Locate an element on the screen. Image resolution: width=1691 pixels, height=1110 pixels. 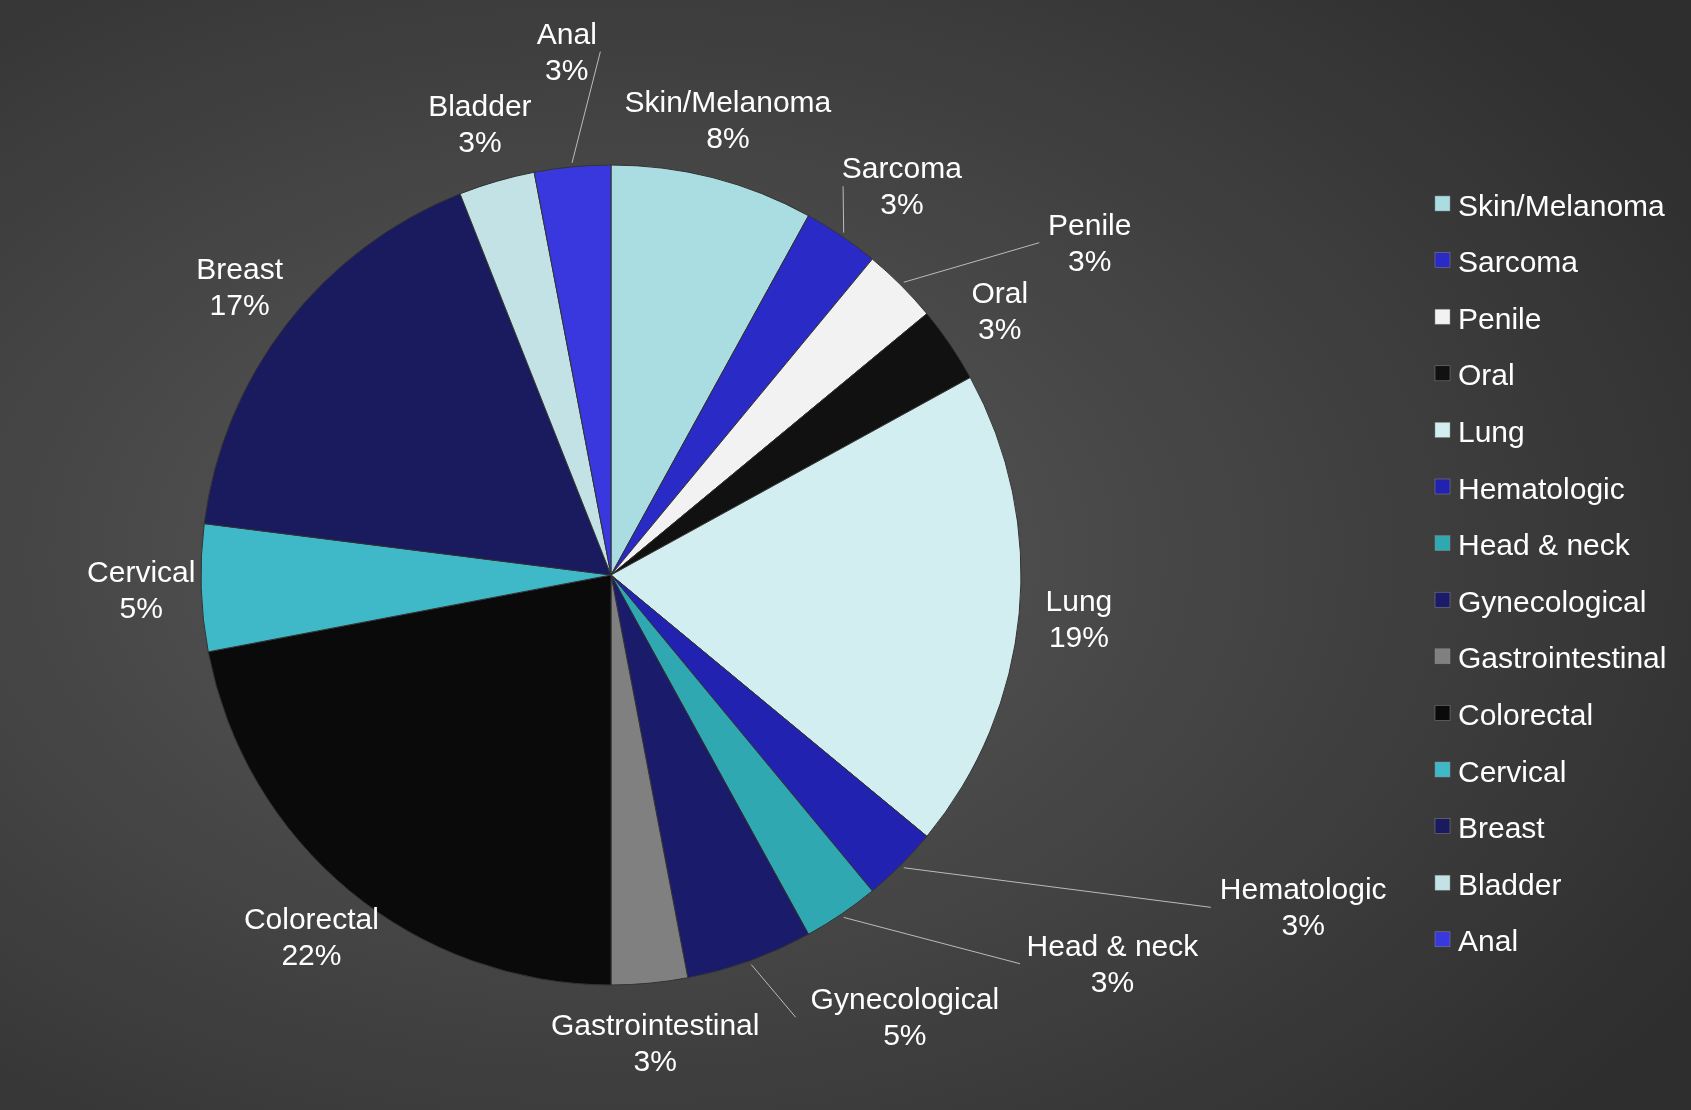
slice-label: Lung is located at coordinates (1079, 601).